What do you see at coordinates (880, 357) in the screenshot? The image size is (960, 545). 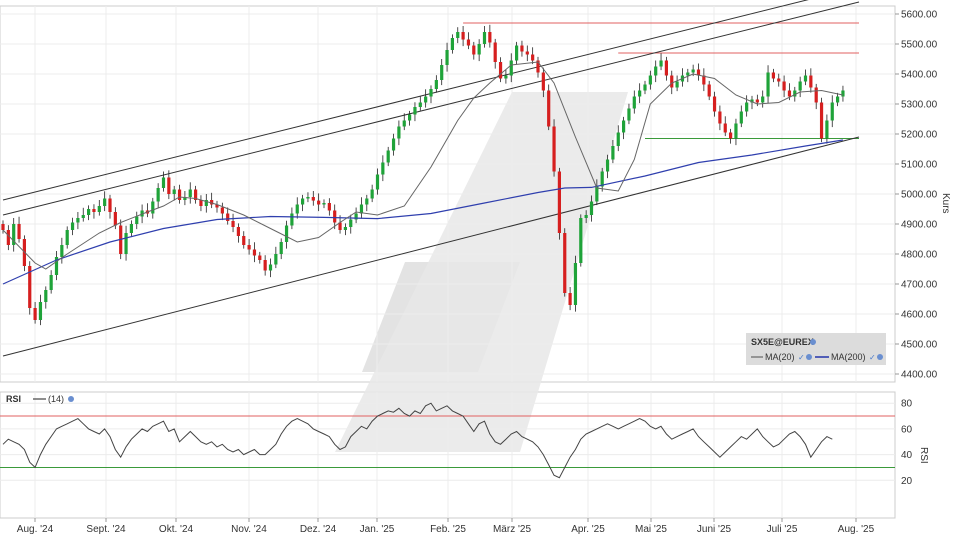 I see `legend-settings-icon` at bounding box center [880, 357].